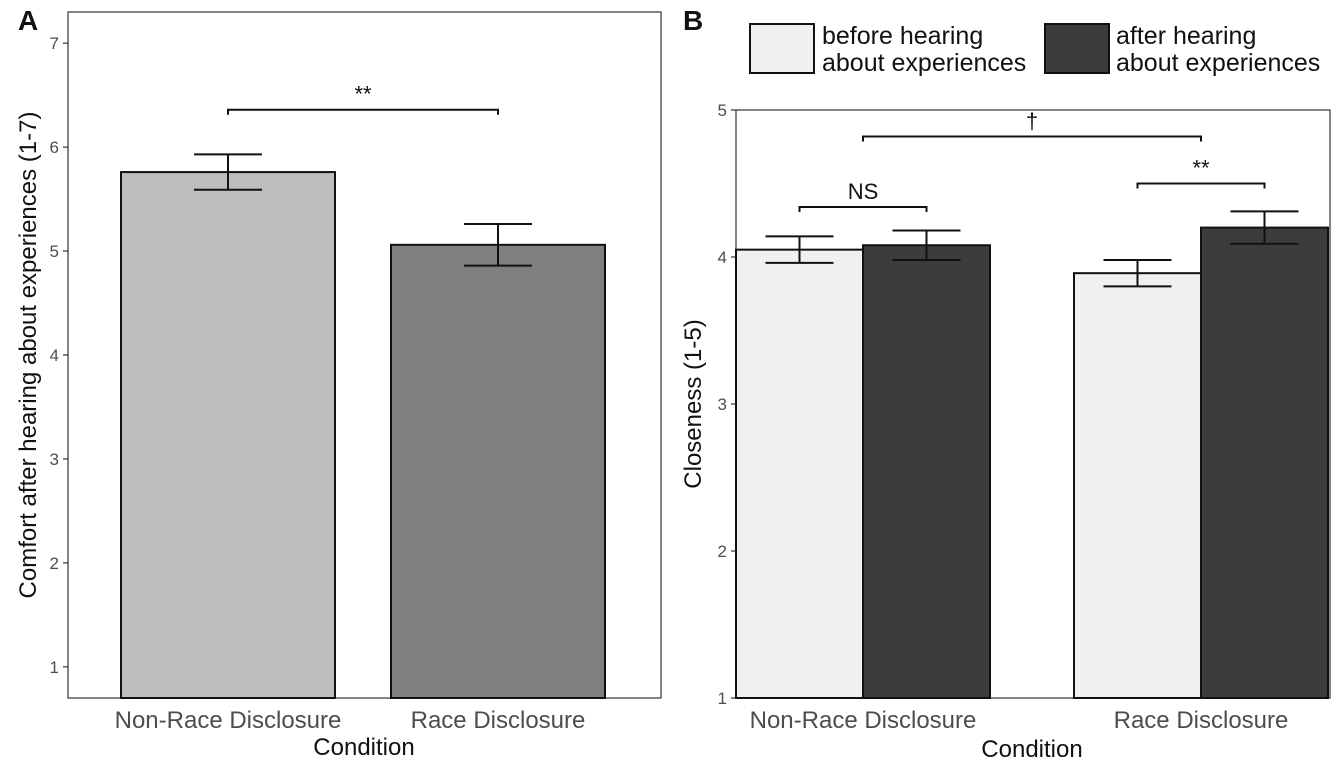 The image size is (1337, 763). Describe the element at coordinates (1031, 749) in the screenshot. I see `panel-b-xlabel: Condition` at that location.